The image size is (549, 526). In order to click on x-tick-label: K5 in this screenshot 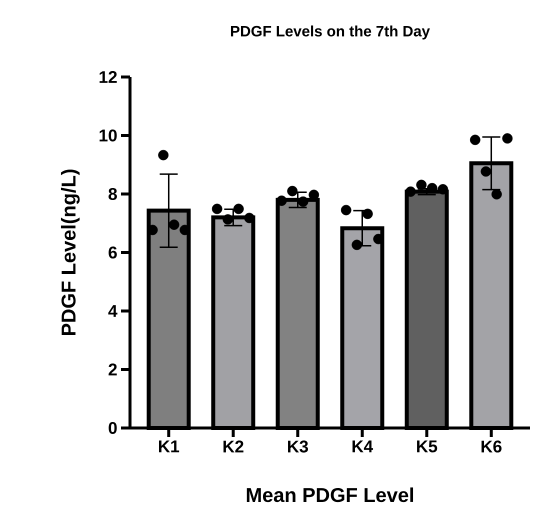, I will do `click(427, 446)`.